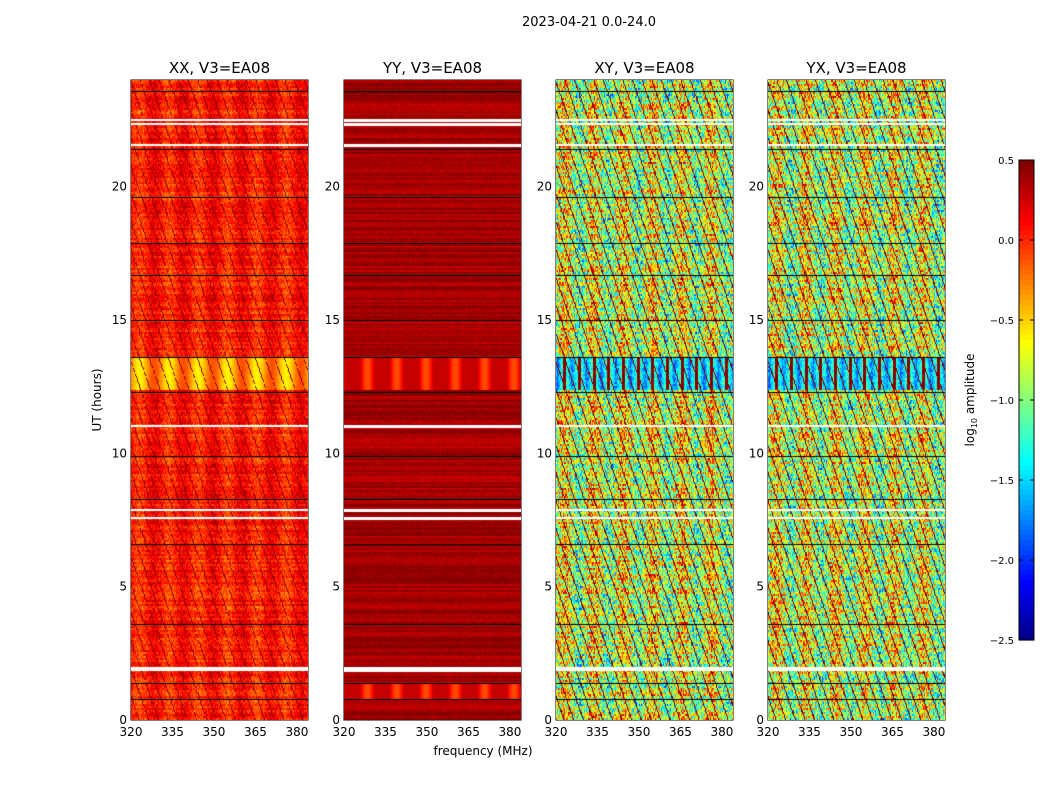 Image resolution: width=1050 pixels, height=800 pixels. What do you see at coordinates (219, 400) in the screenshot?
I see `heatmap-xx` at bounding box center [219, 400].